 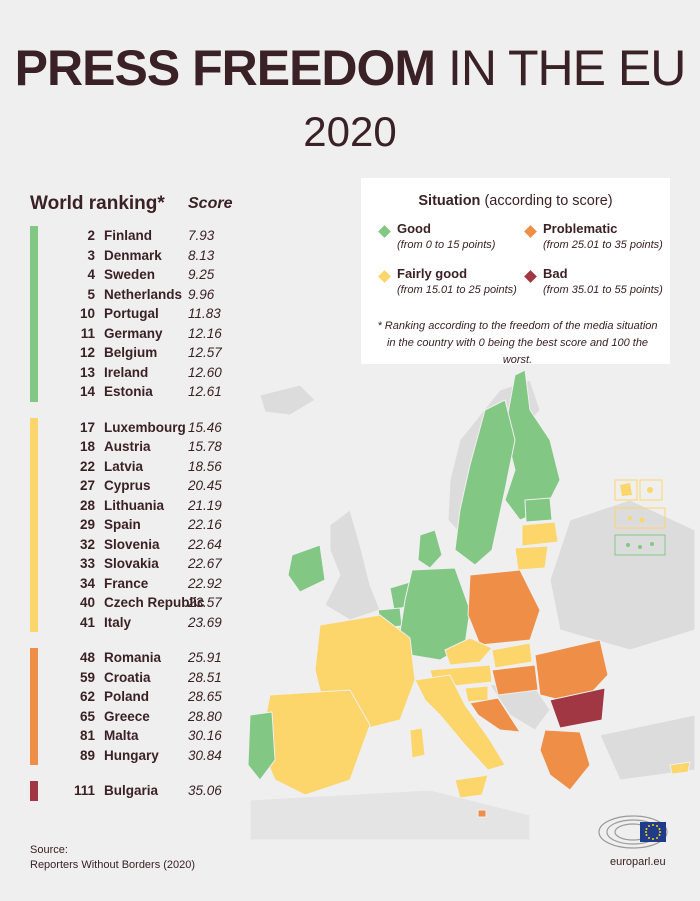 What do you see at coordinates (315, 742) in the screenshot?
I see `map-spain` at bounding box center [315, 742].